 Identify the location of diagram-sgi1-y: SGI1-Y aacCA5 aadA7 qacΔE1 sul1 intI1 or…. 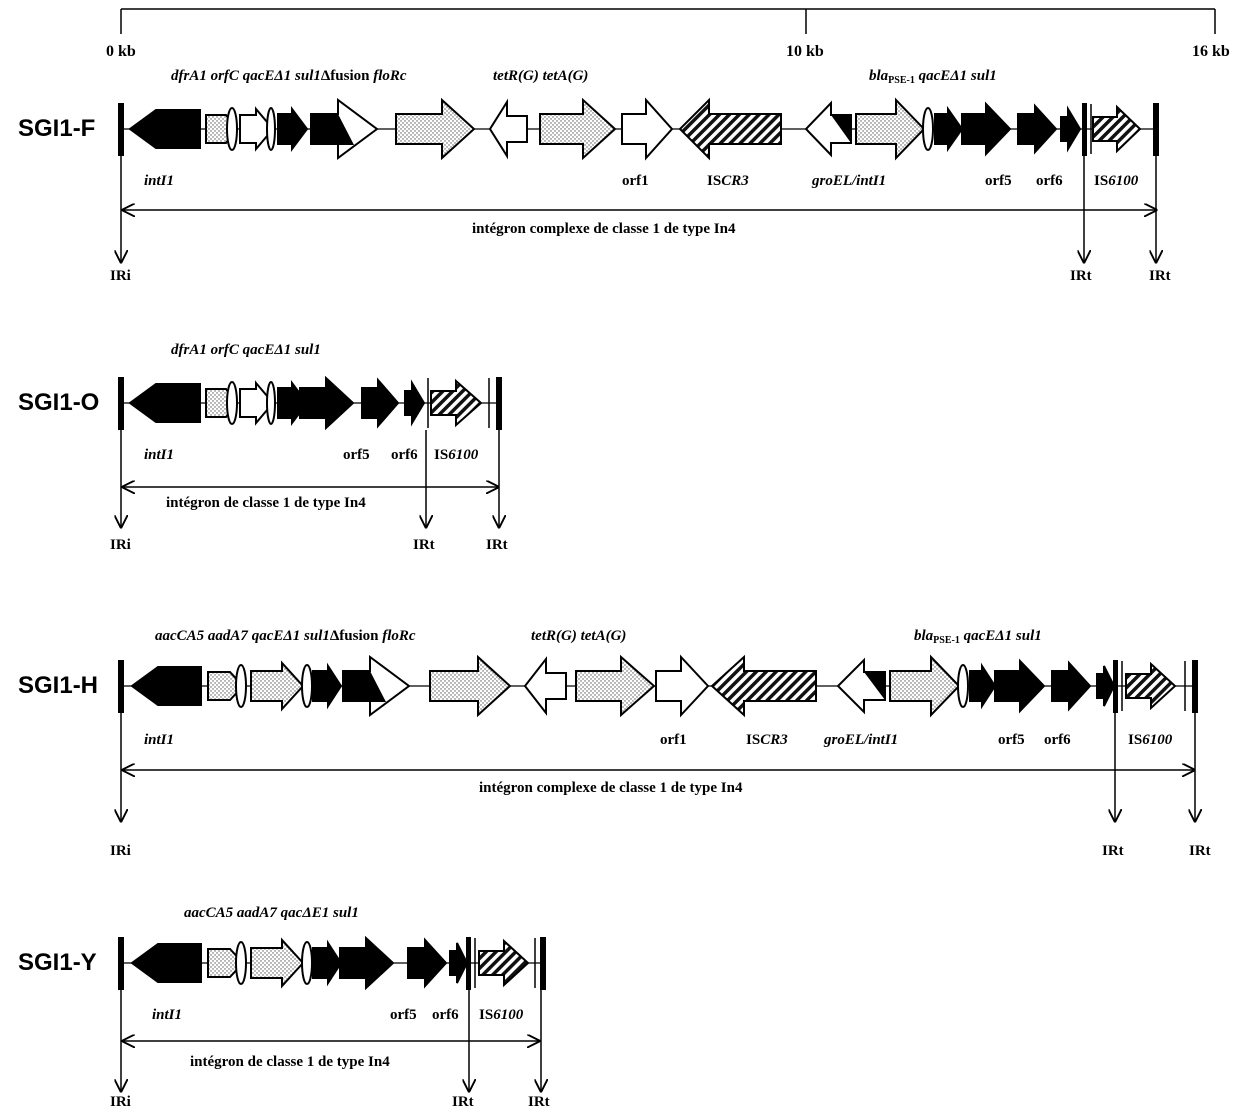
(284, 1007).